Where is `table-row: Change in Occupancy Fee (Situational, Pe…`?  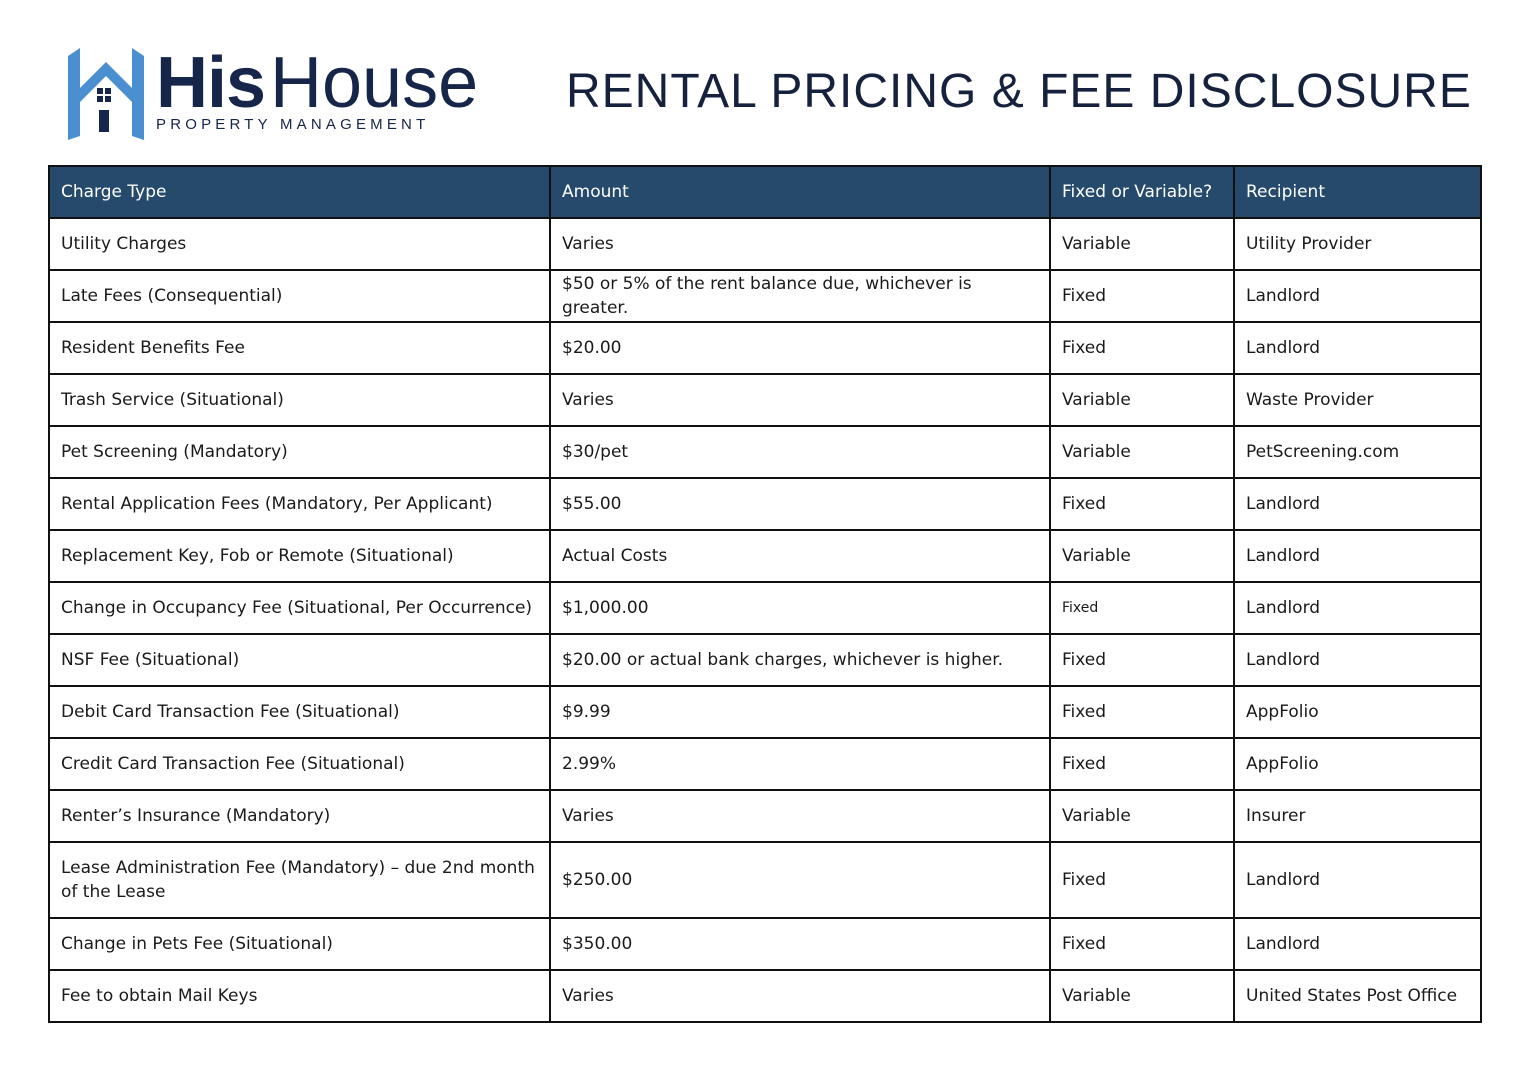
table-row: Change in Occupancy Fee (Situational, Pe… is located at coordinates (765, 608).